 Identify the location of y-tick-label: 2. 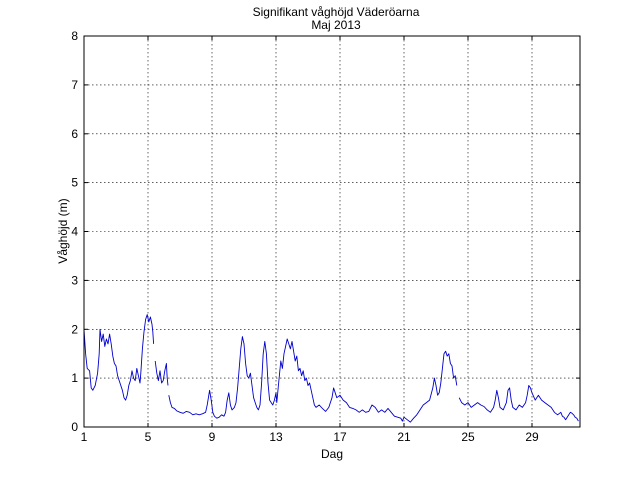
(74, 329).